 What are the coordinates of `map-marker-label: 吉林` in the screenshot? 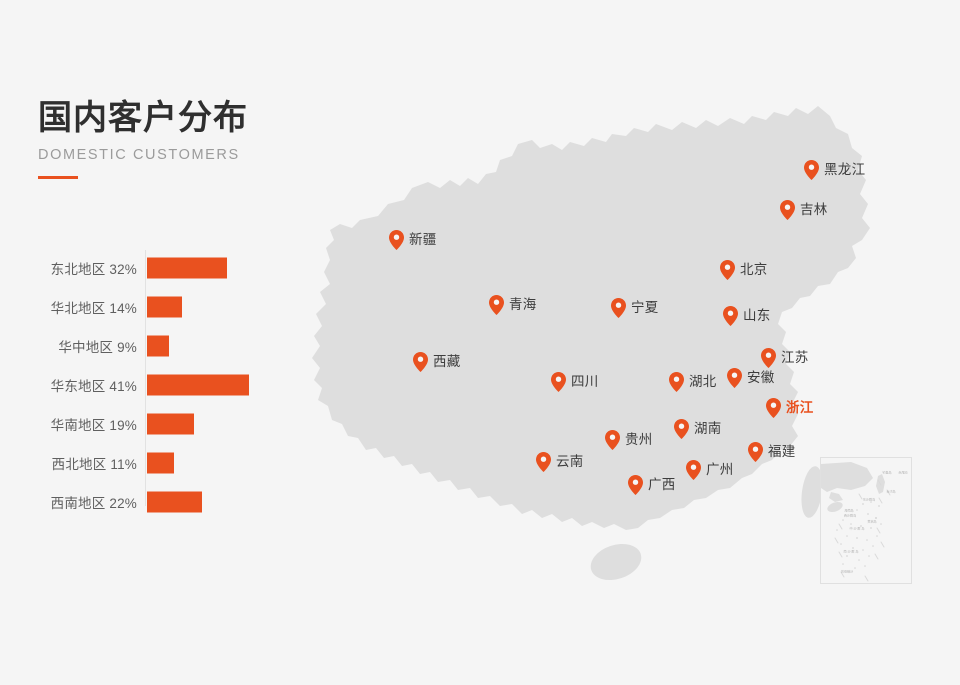 It's located at (814, 209).